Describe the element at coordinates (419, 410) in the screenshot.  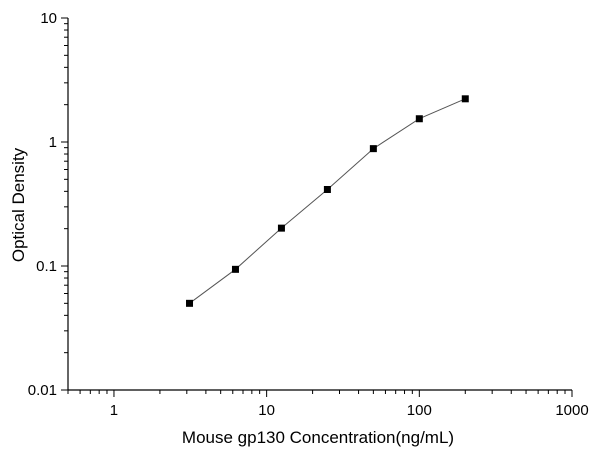
I see `x-tick-label: 100` at that location.